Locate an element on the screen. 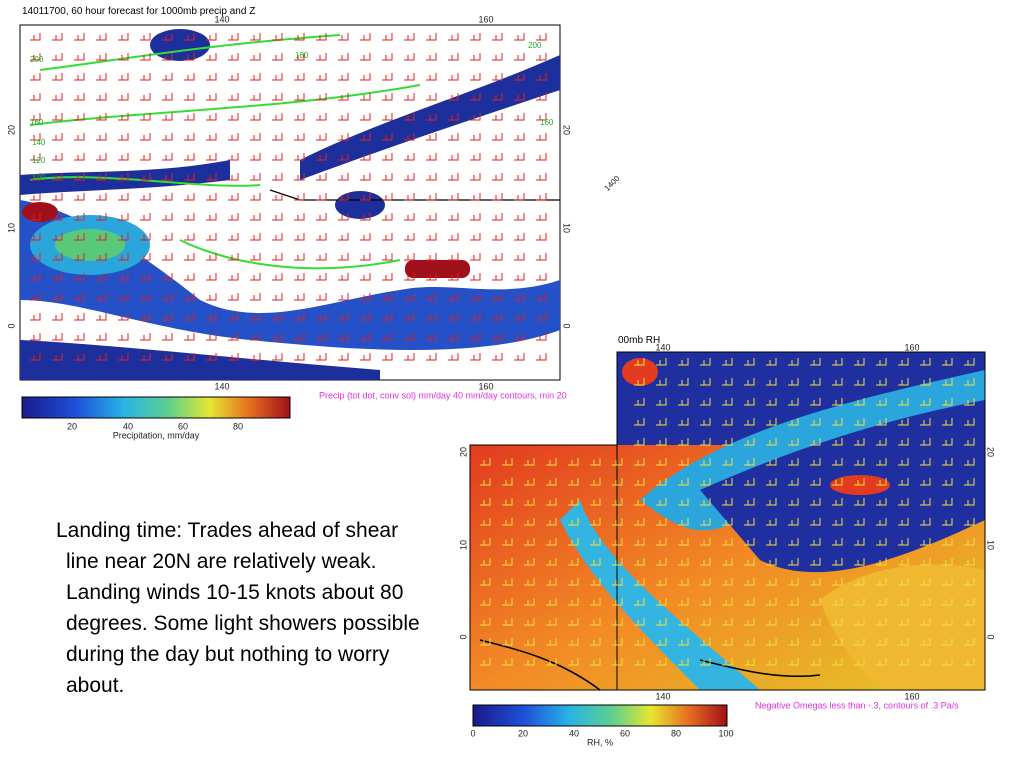 The width and height of the screenshot is (1024, 768). colorbar-tick: 80 is located at coordinates (676, 733).